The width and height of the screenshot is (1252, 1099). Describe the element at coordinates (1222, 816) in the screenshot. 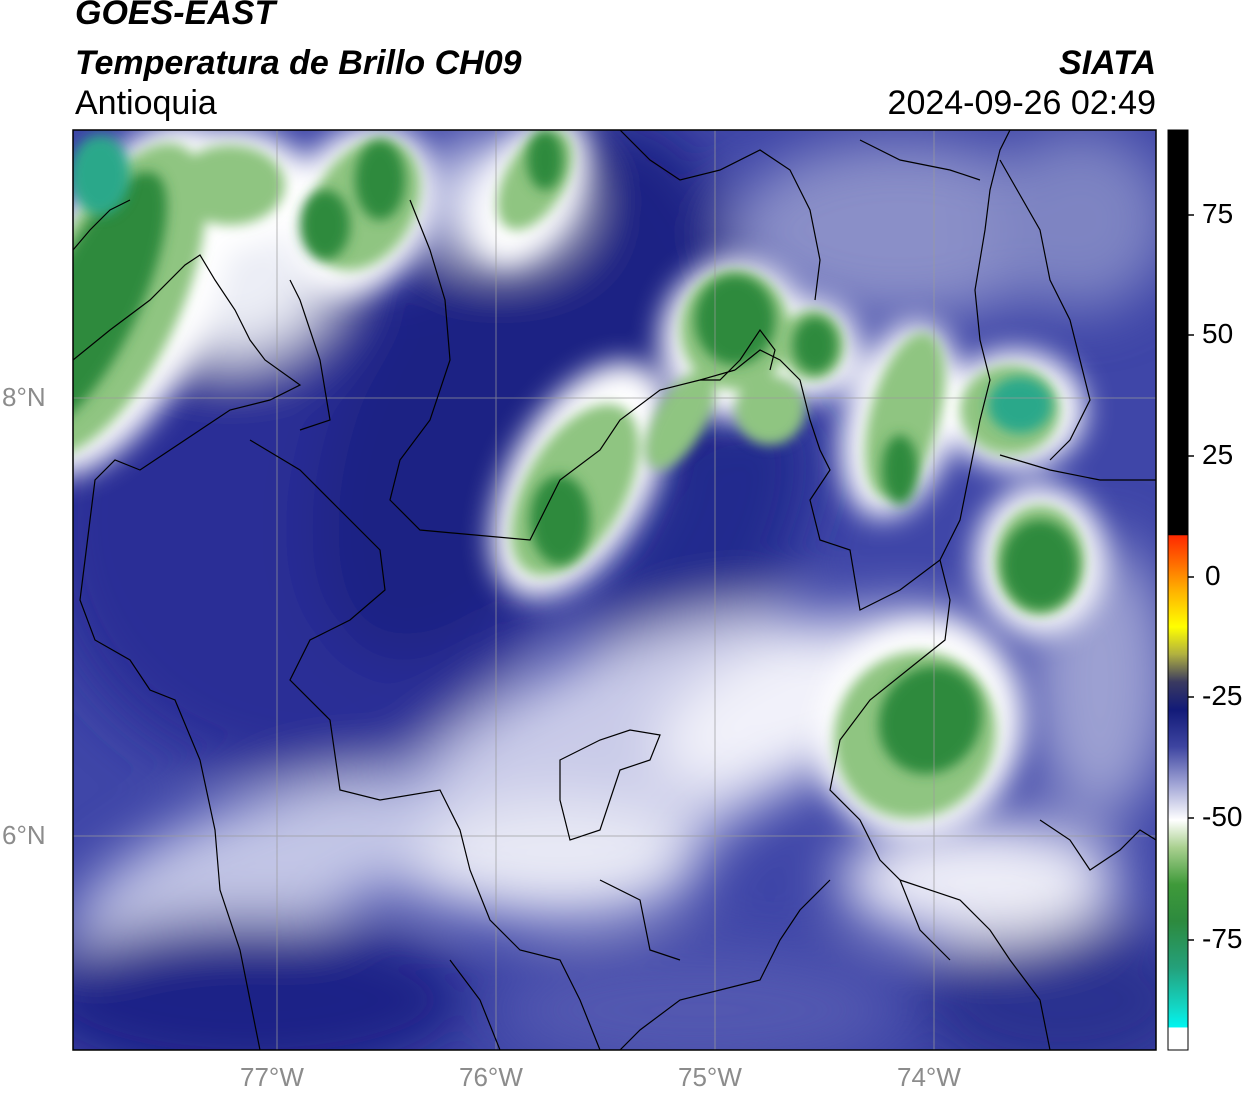

I see `colorbar-label: -50` at that location.